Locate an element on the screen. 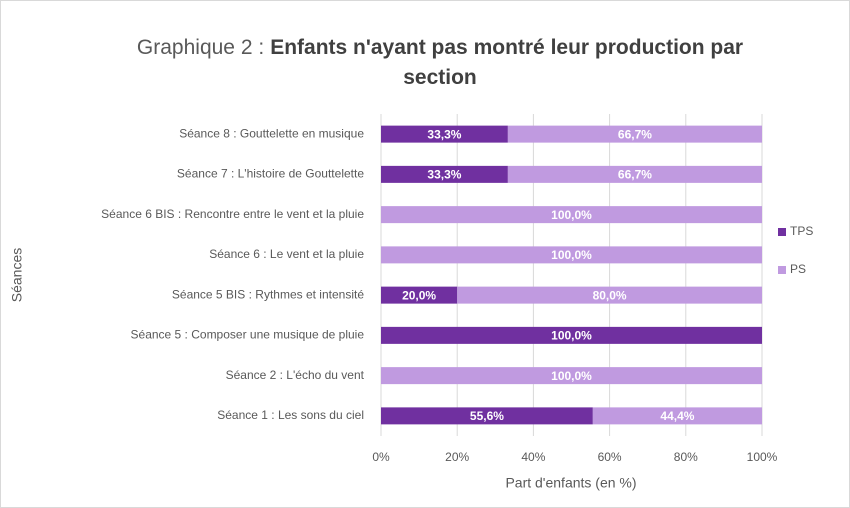 This screenshot has height=508, width=850. y-tick-label: Séance 5 BIS : Rythmes et intensité is located at coordinates (268, 294).